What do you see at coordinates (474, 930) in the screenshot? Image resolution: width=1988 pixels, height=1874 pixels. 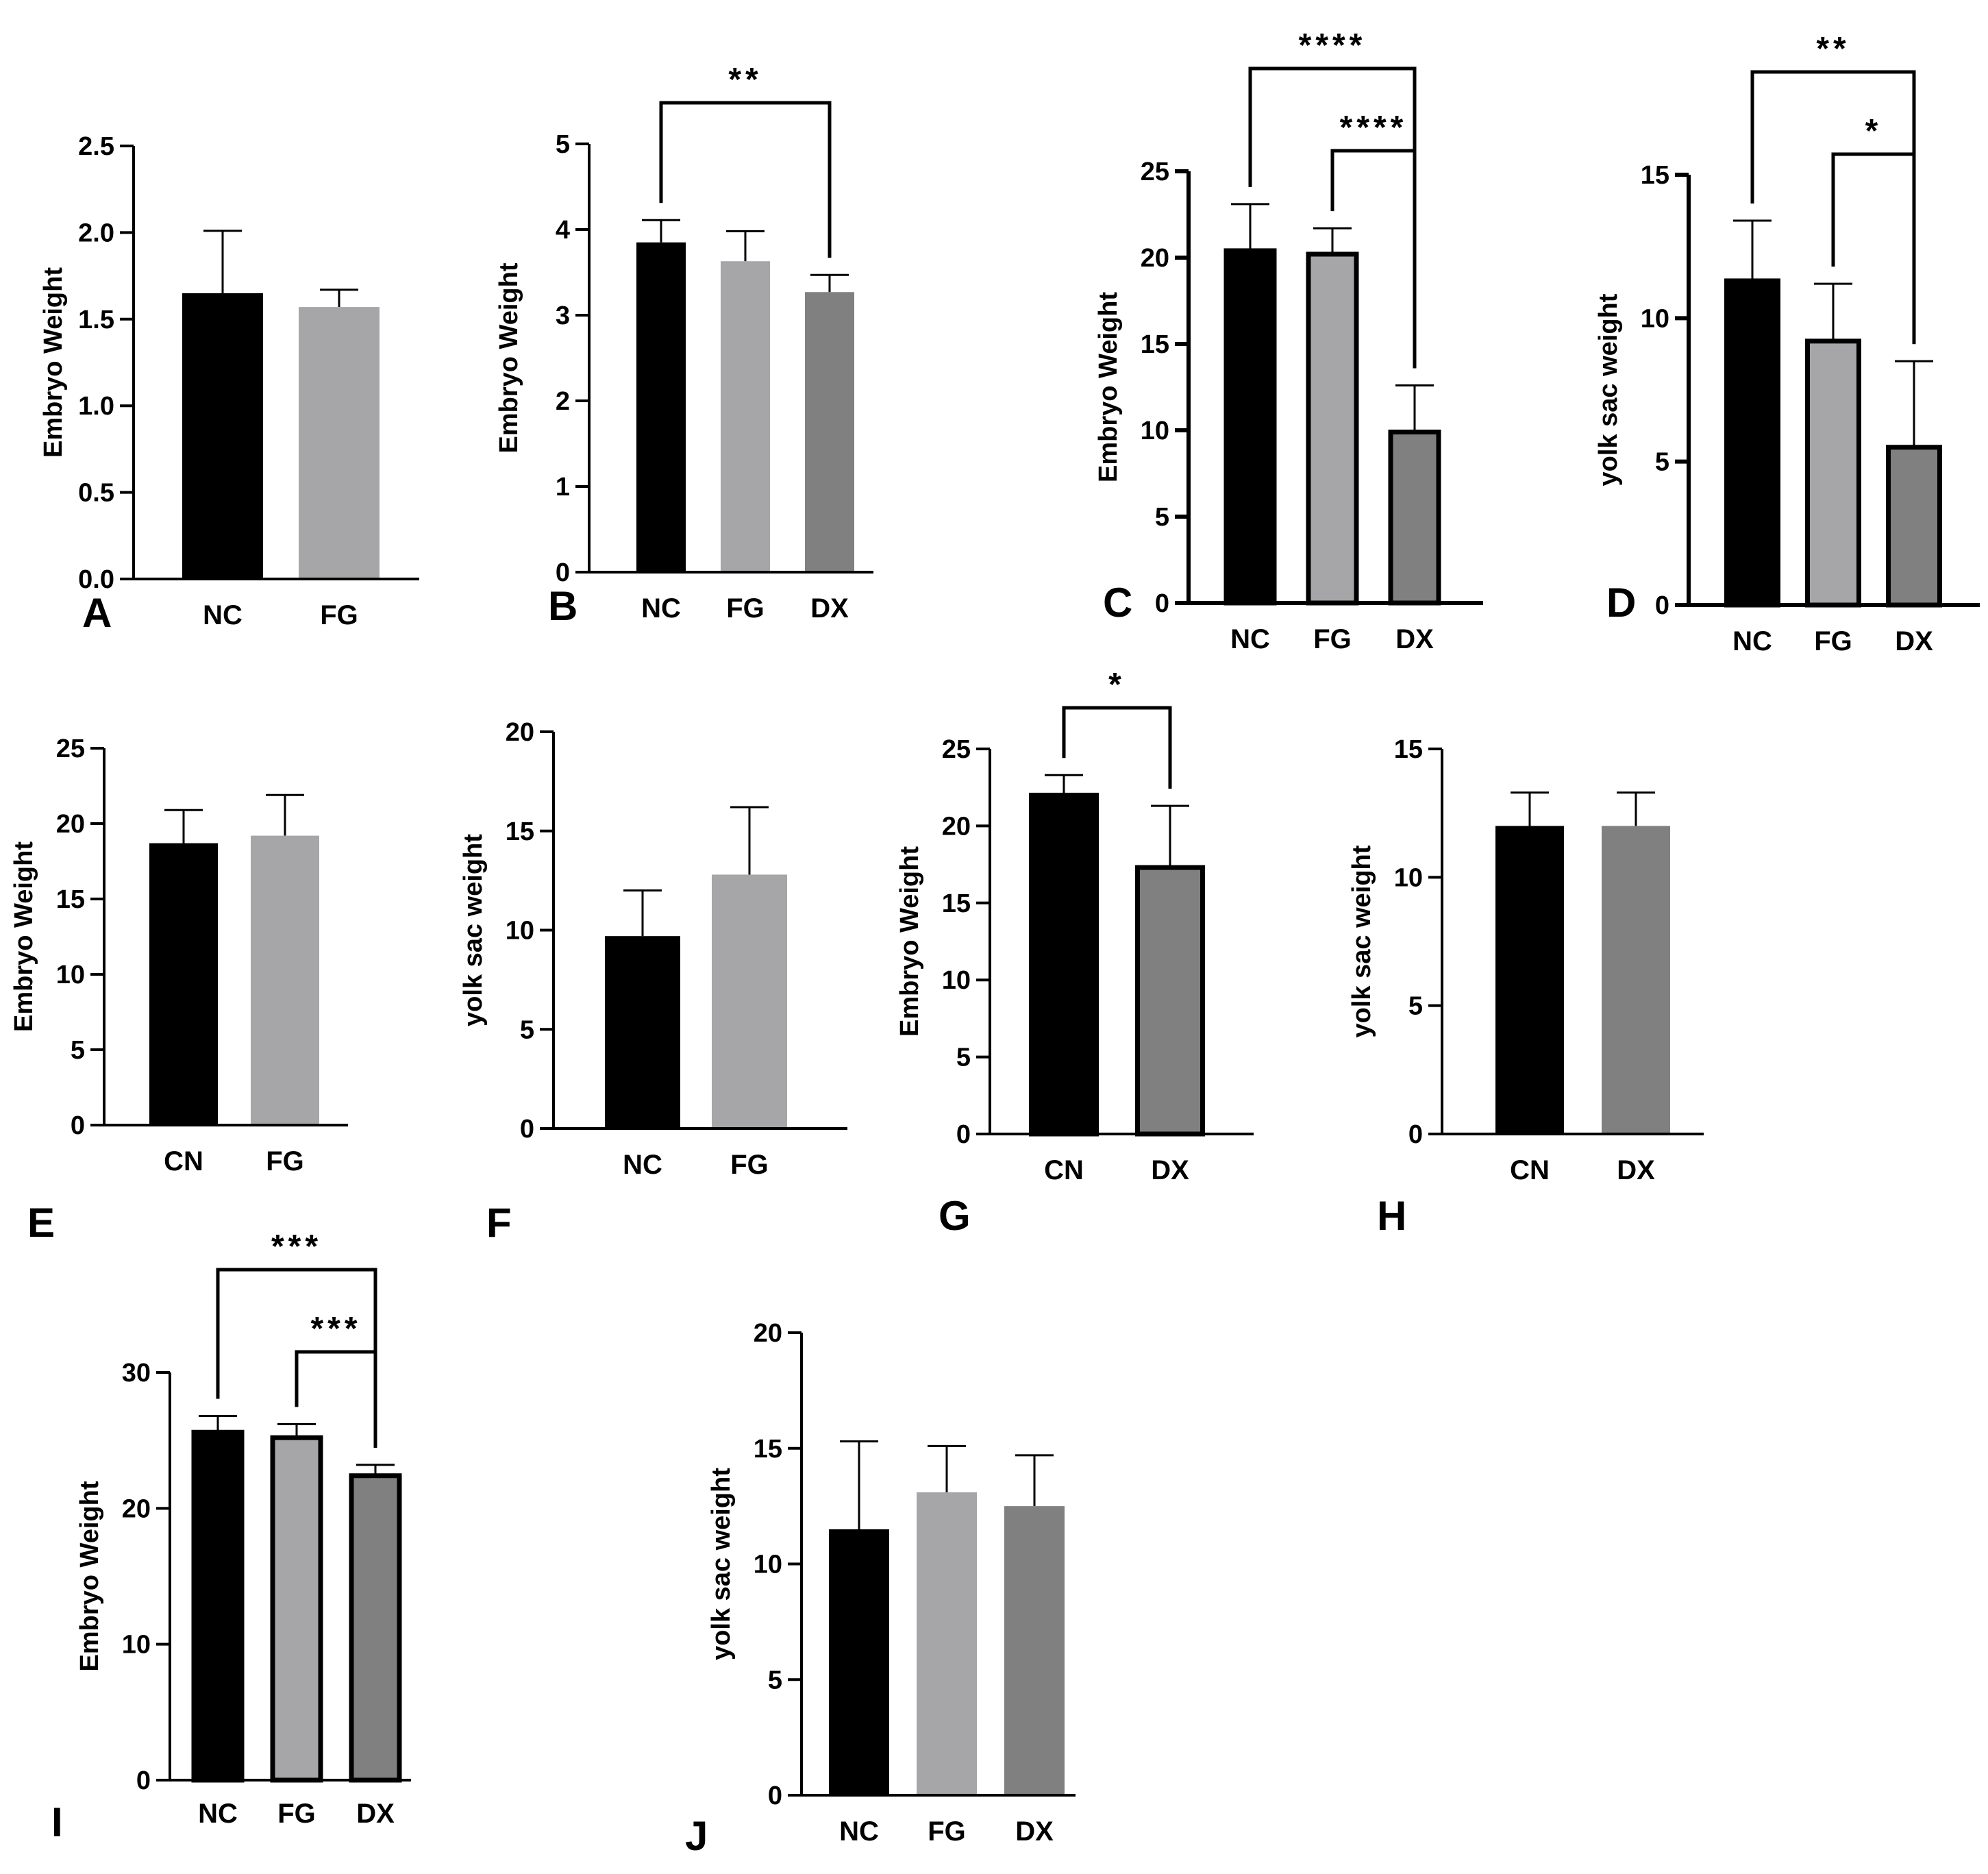 I see `y-axis-label-f: yolk sac weight` at bounding box center [474, 930].